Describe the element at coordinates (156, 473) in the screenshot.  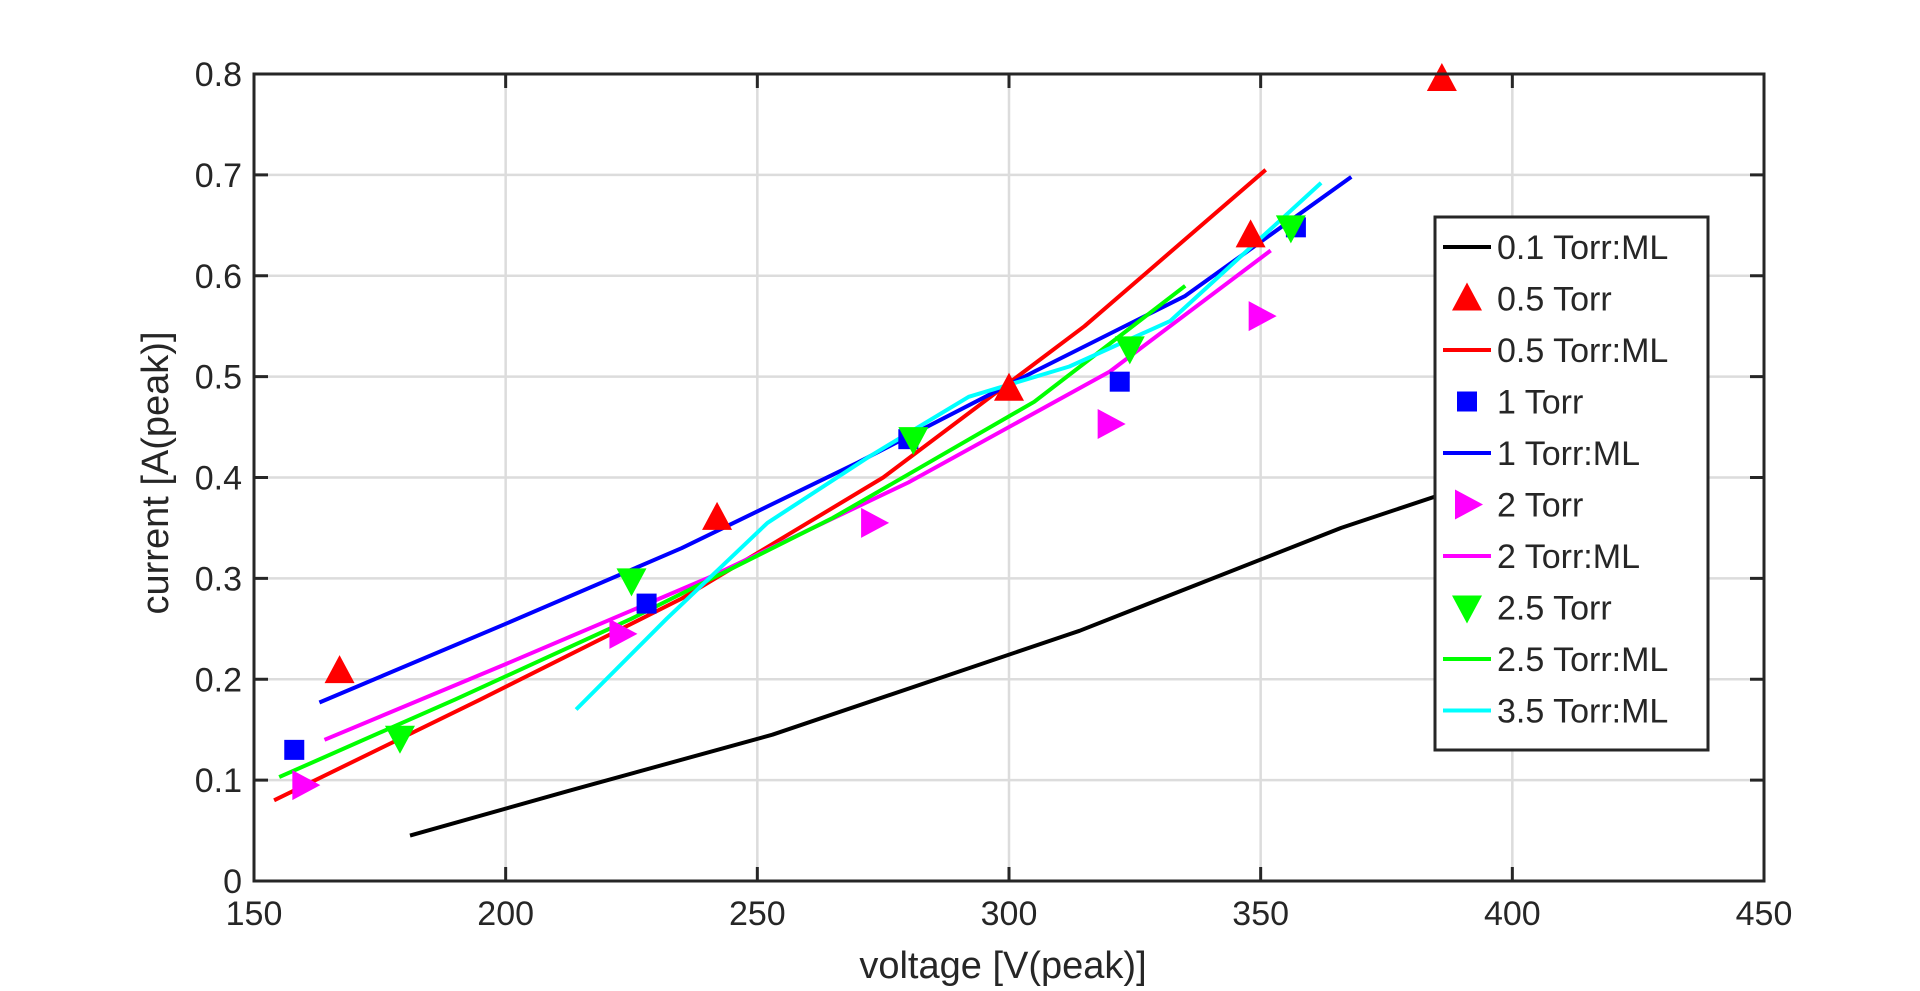
I see `y-axis-title: current [A(peak)]` at that location.